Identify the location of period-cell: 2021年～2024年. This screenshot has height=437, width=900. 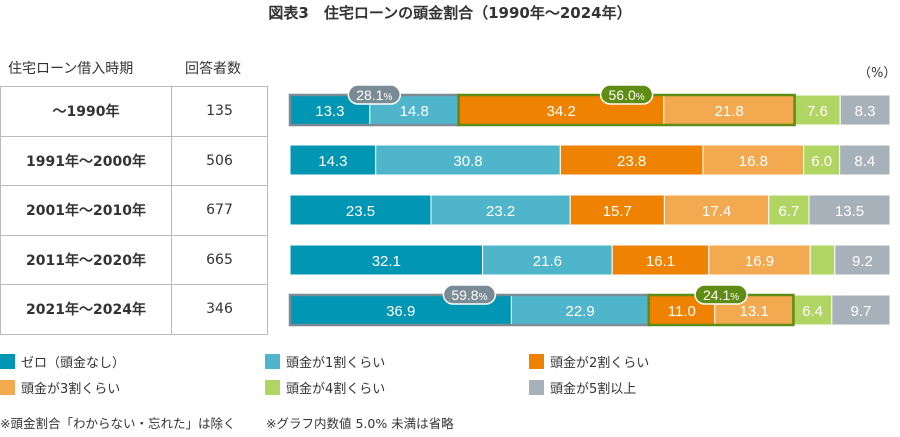
(86, 309).